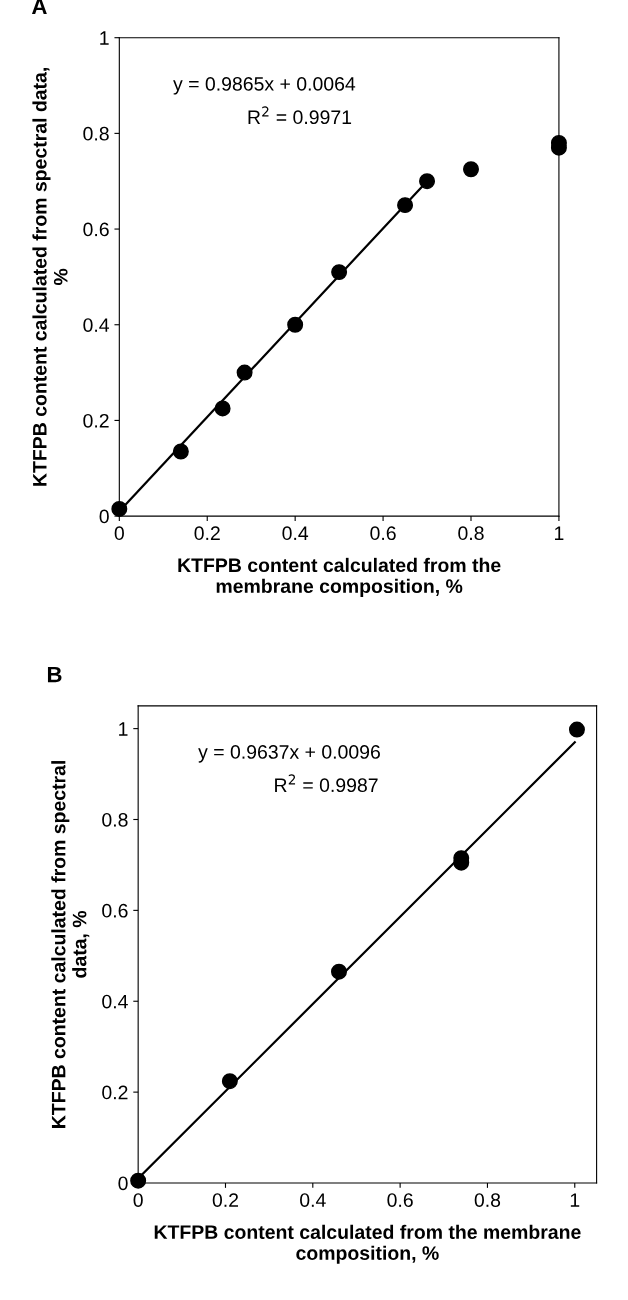  I want to click on annotation: y = 0.9637x + 0.0096, so click(289, 754).